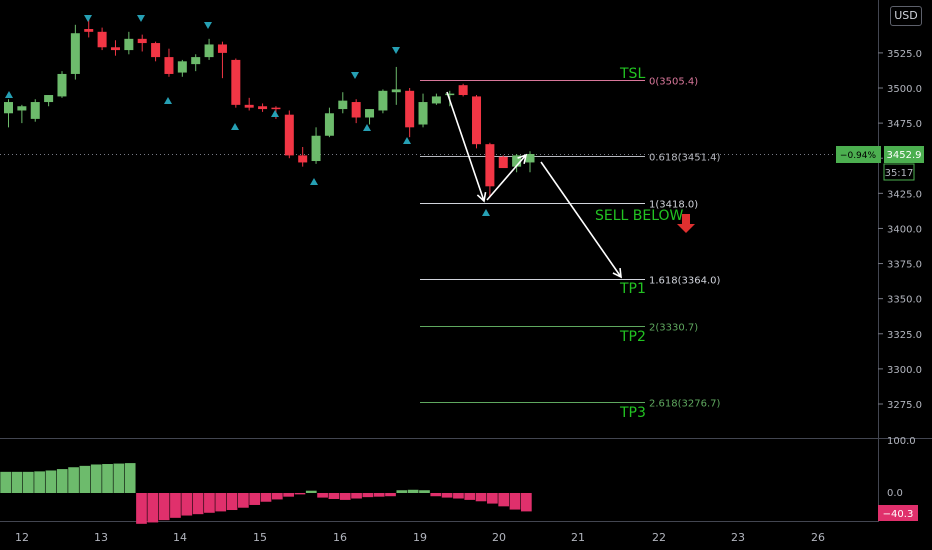 The image size is (932, 550). What do you see at coordinates (534, 185) in the screenshot?
I see `trade-path-arrows` at bounding box center [534, 185].